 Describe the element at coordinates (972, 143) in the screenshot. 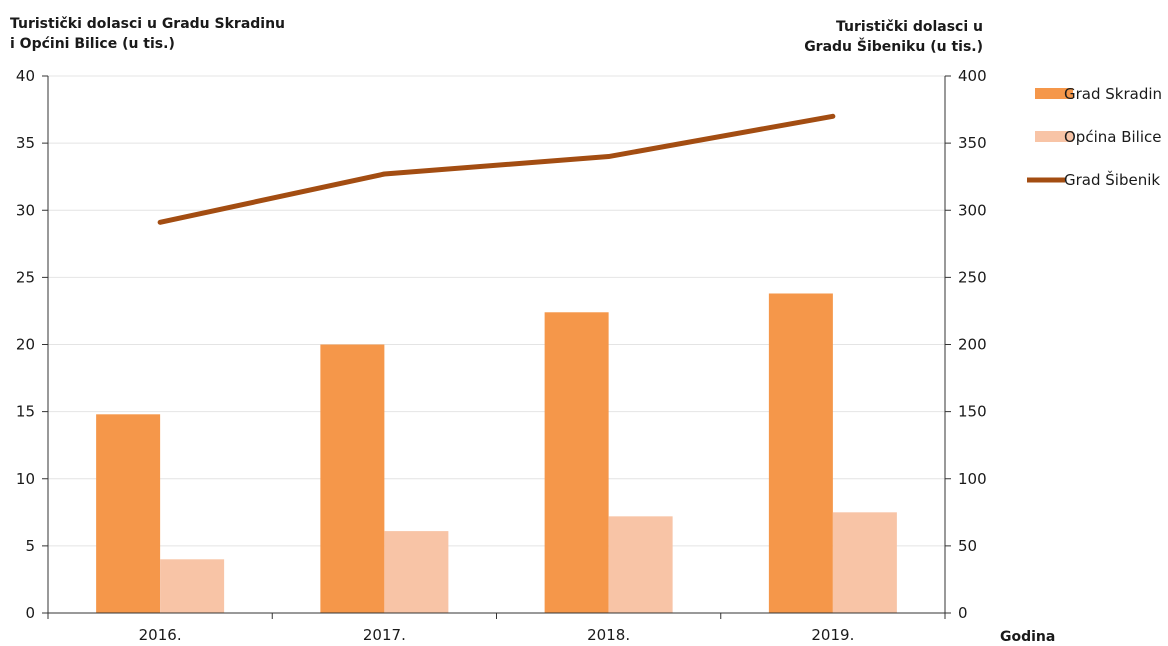

I see `right-axis-tick-label: 350` at that location.